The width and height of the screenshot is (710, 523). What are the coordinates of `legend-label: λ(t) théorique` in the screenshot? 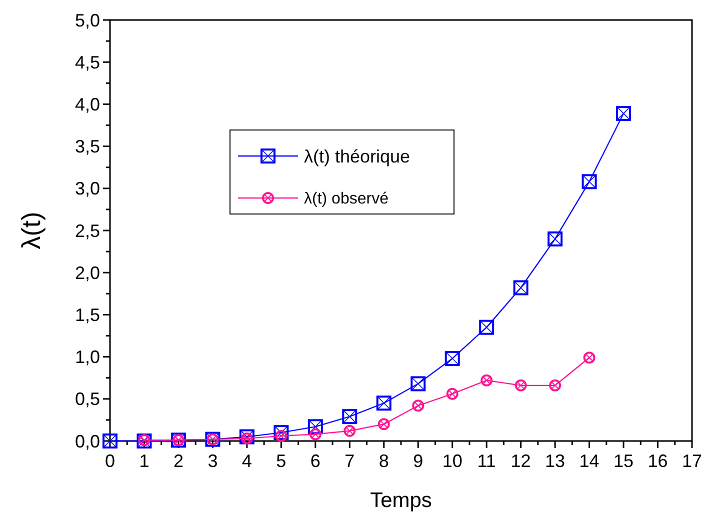 It's located at (357, 156).